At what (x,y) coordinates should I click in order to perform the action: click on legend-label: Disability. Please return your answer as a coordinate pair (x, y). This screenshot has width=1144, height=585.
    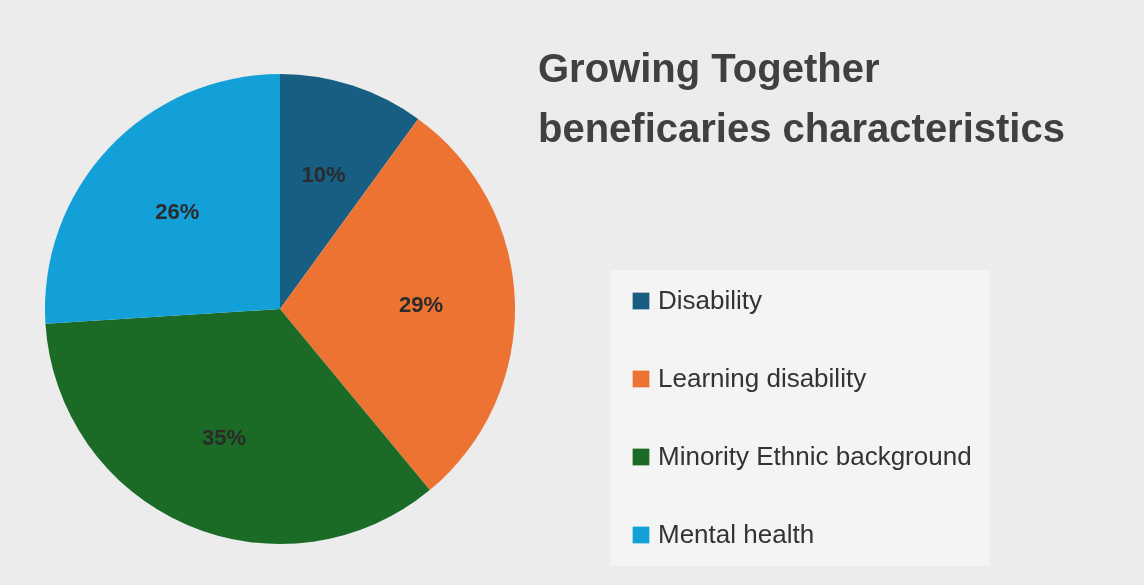
    Looking at the image, I should click on (710, 300).